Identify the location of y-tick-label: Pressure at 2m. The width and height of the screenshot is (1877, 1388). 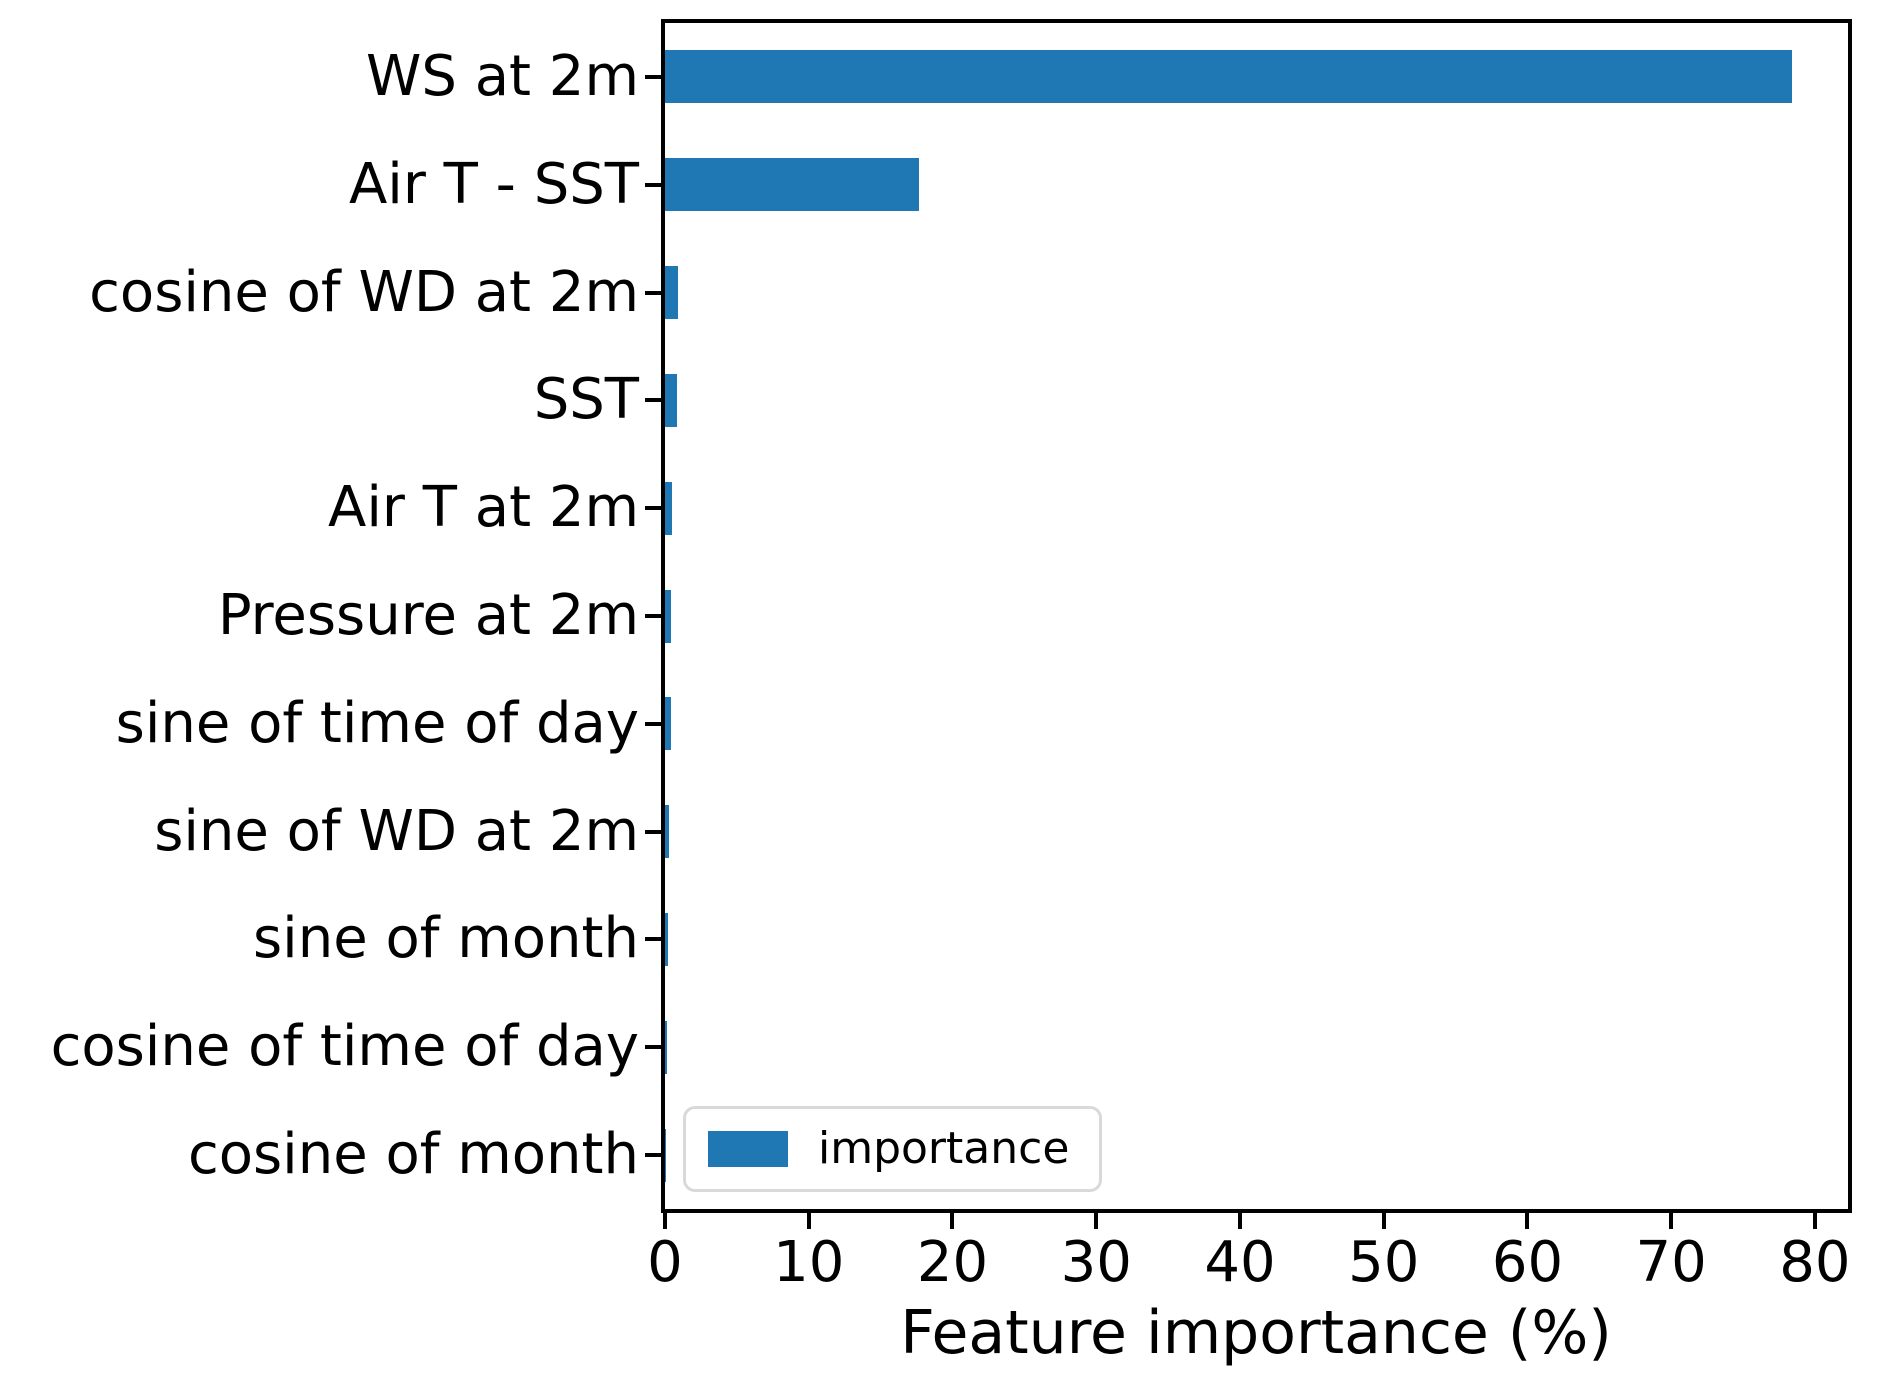
(428, 615).